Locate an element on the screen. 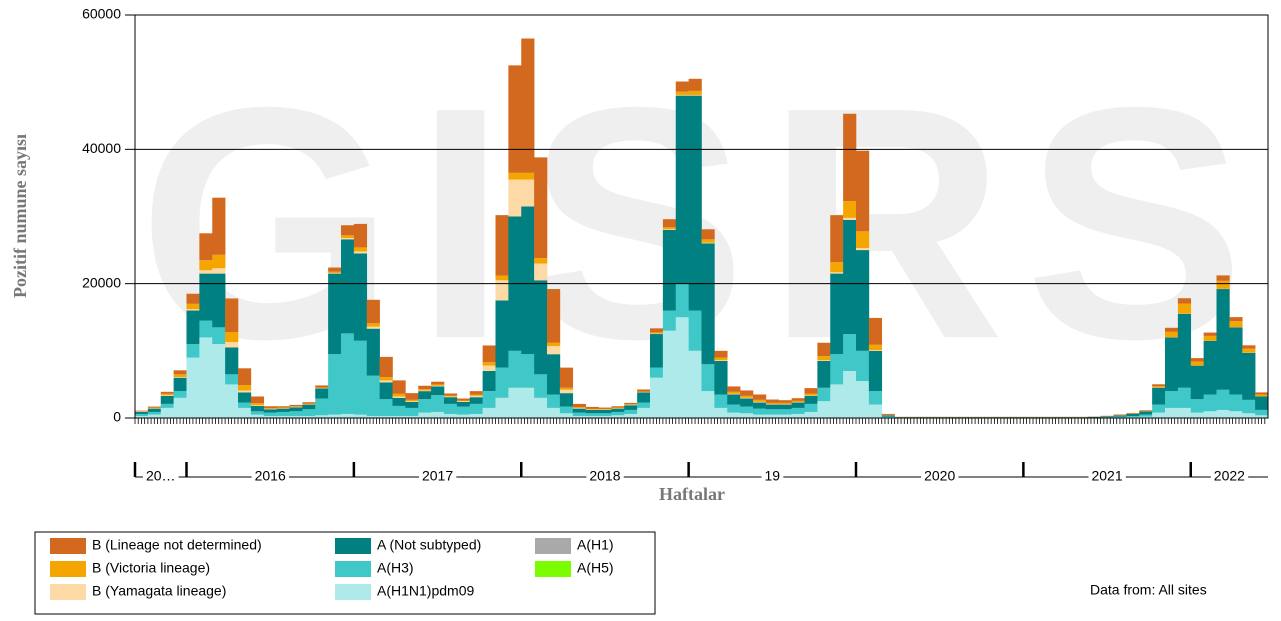  source-note: Data from: All sites is located at coordinates (1148, 590).